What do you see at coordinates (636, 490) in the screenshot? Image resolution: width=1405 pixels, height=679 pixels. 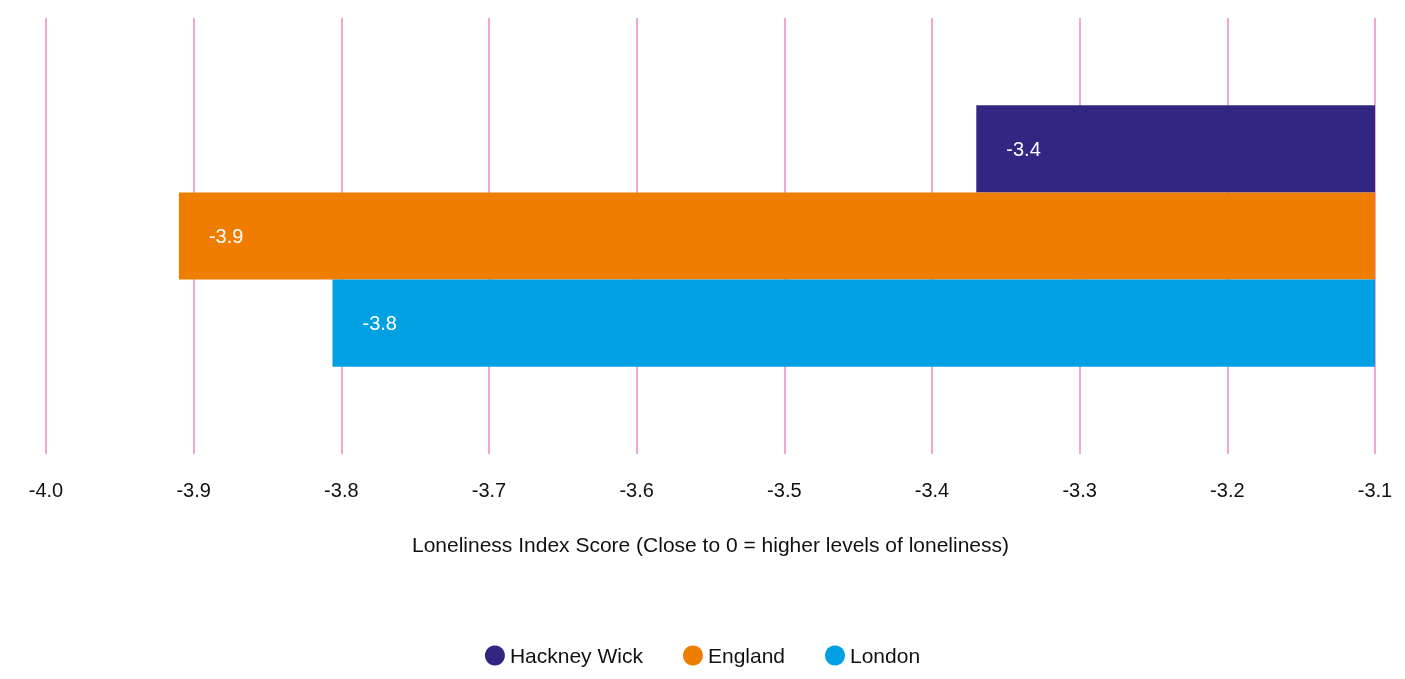 I see `x-tick-label: -3.6` at bounding box center [636, 490].